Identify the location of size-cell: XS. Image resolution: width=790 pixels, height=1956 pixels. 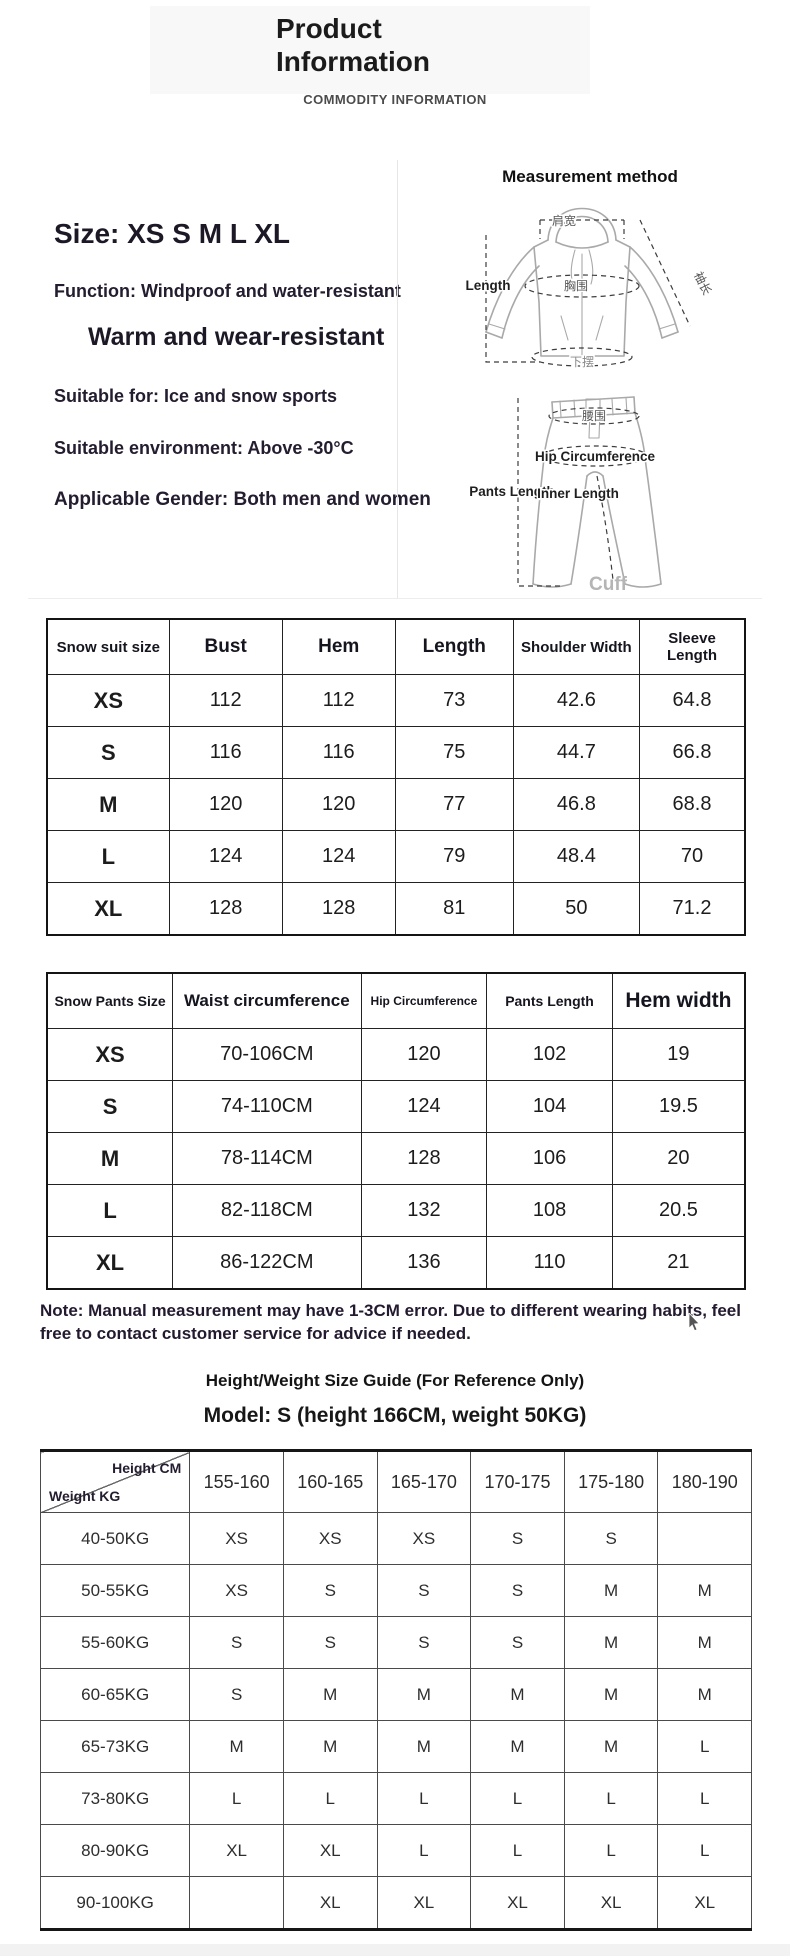
(108, 700).